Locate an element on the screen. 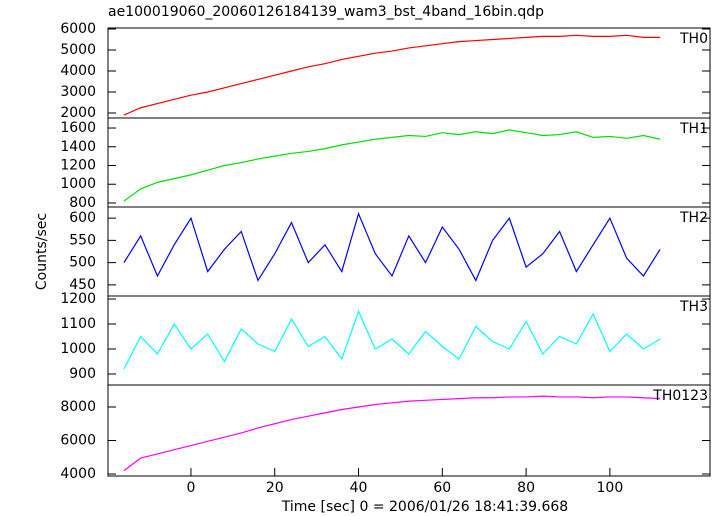 This screenshot has width=717, height=516. x-axis-label: Time [sec] 0 = 2006/01/26 18:41:39.668 is located at coordinates (424, 507).